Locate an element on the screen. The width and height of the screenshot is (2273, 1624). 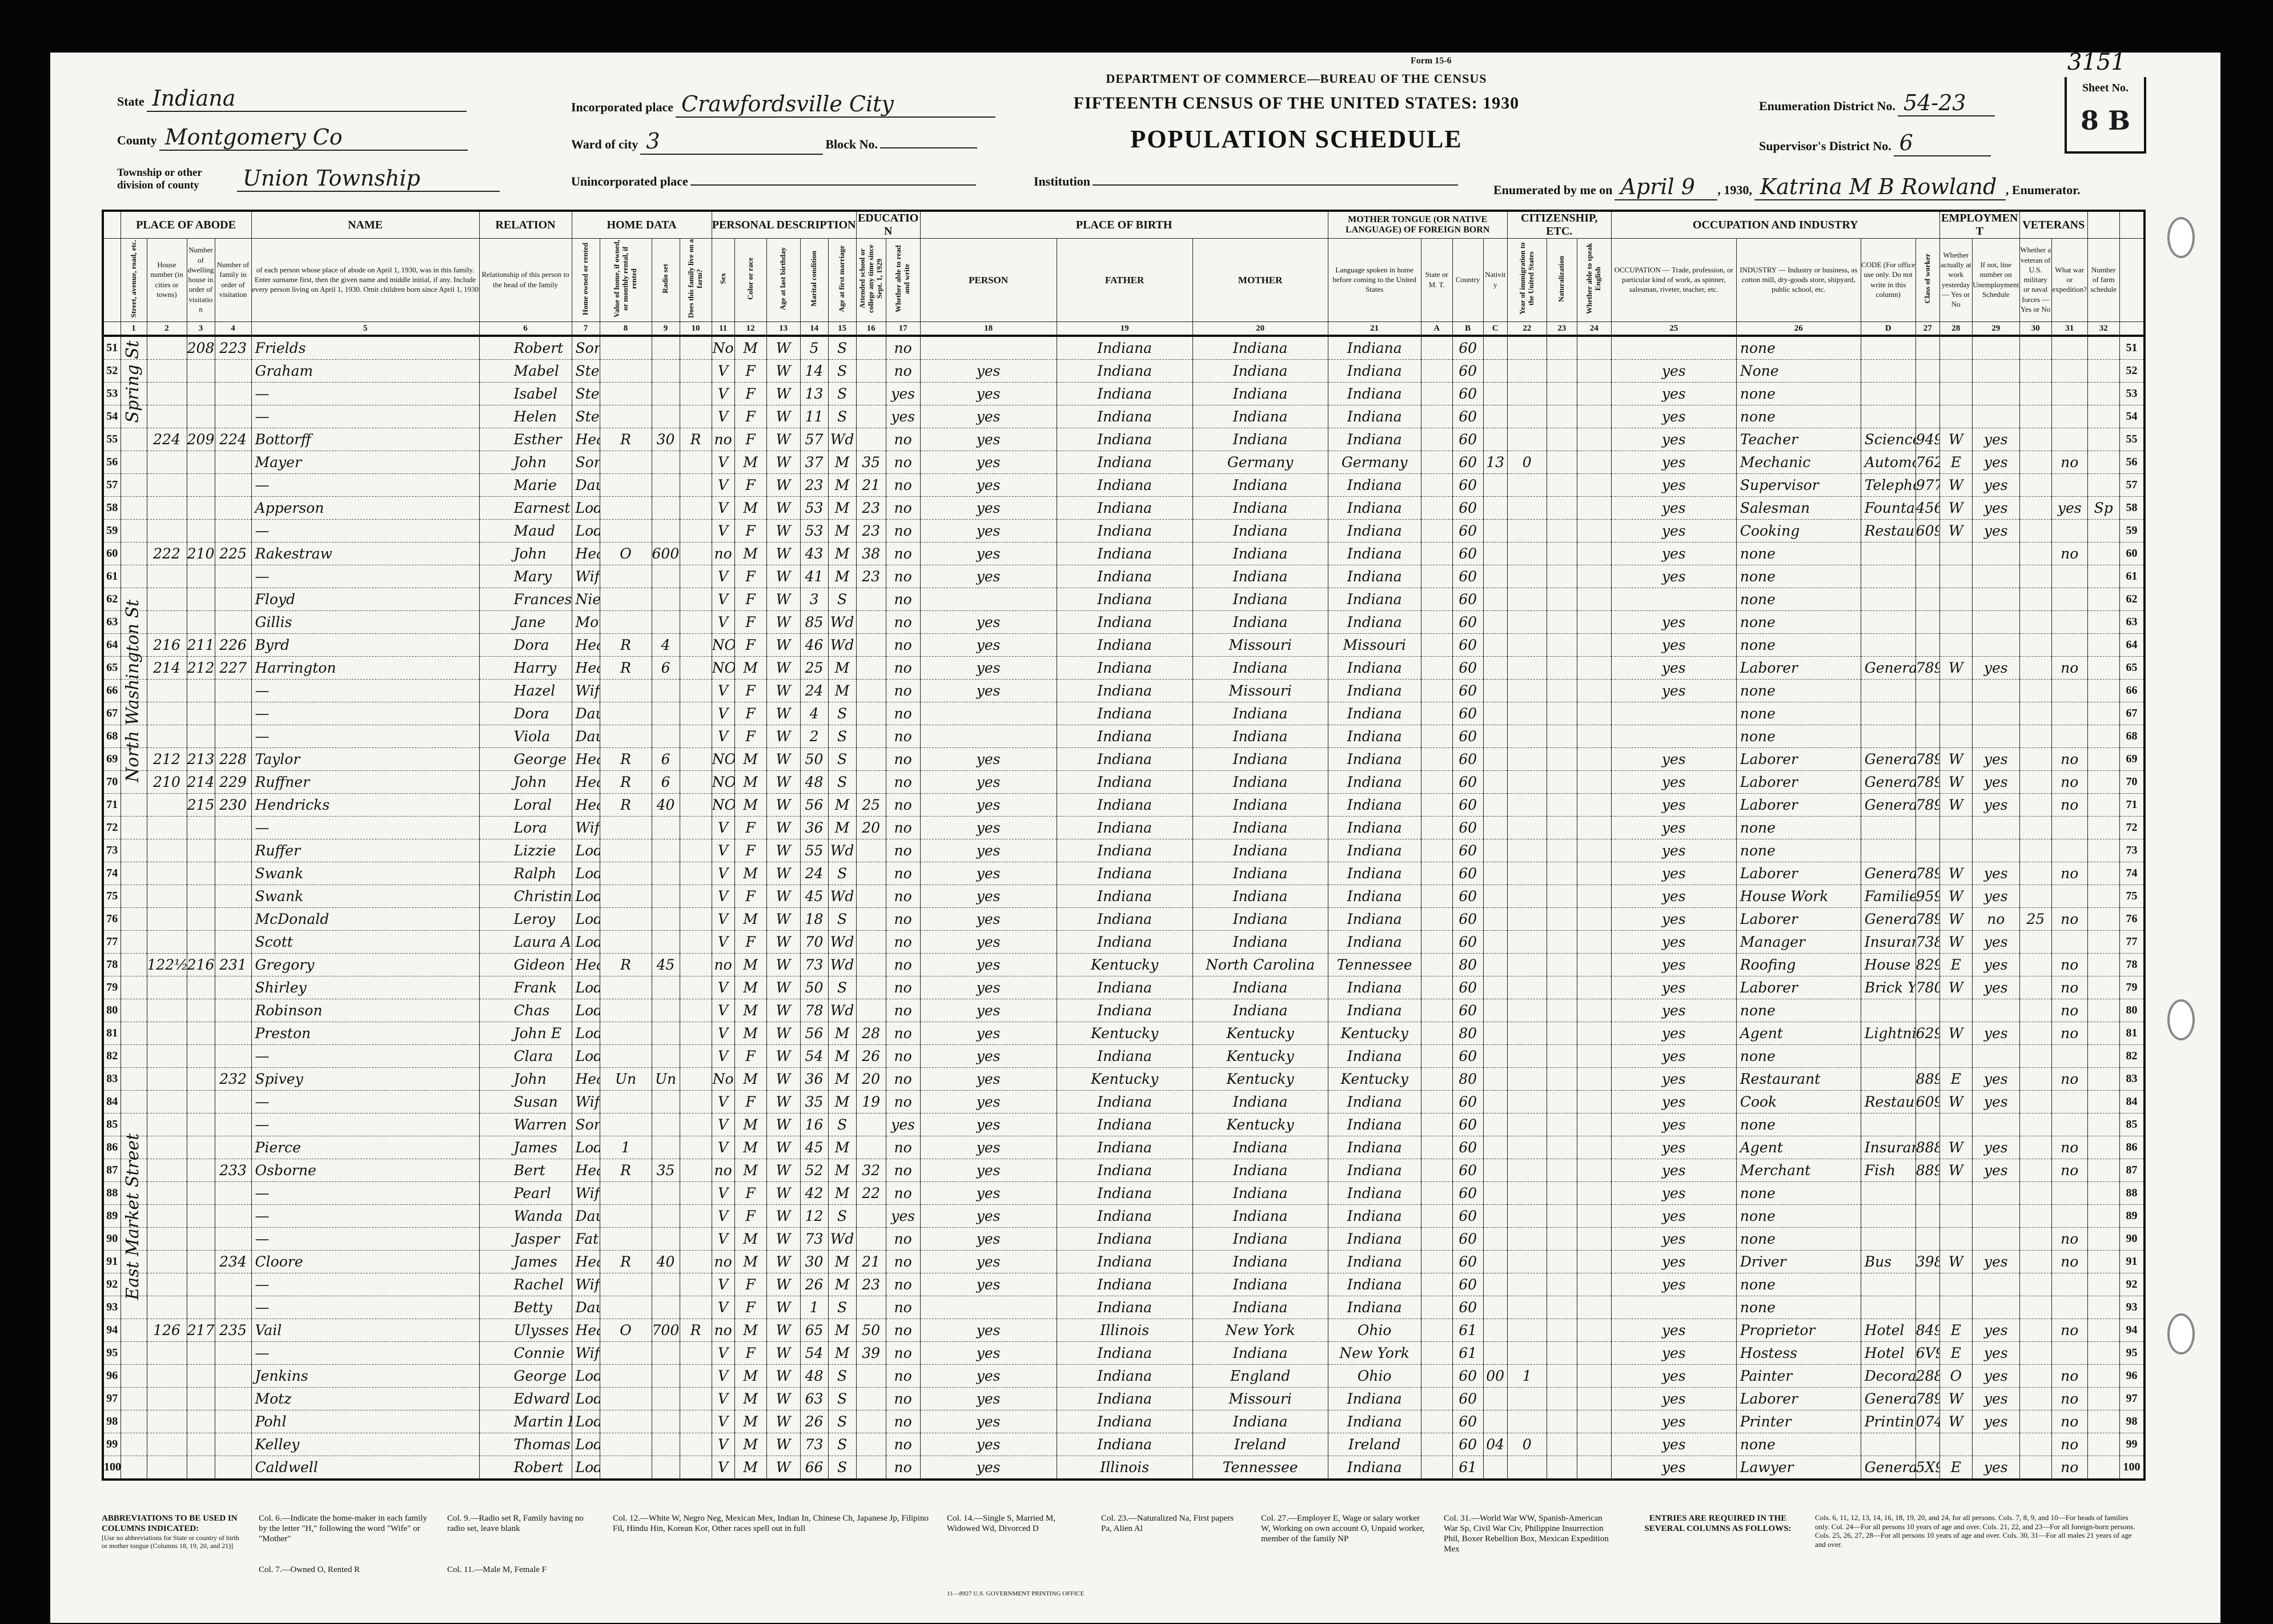
column-number: 13 is located at coordinates (784, 328).